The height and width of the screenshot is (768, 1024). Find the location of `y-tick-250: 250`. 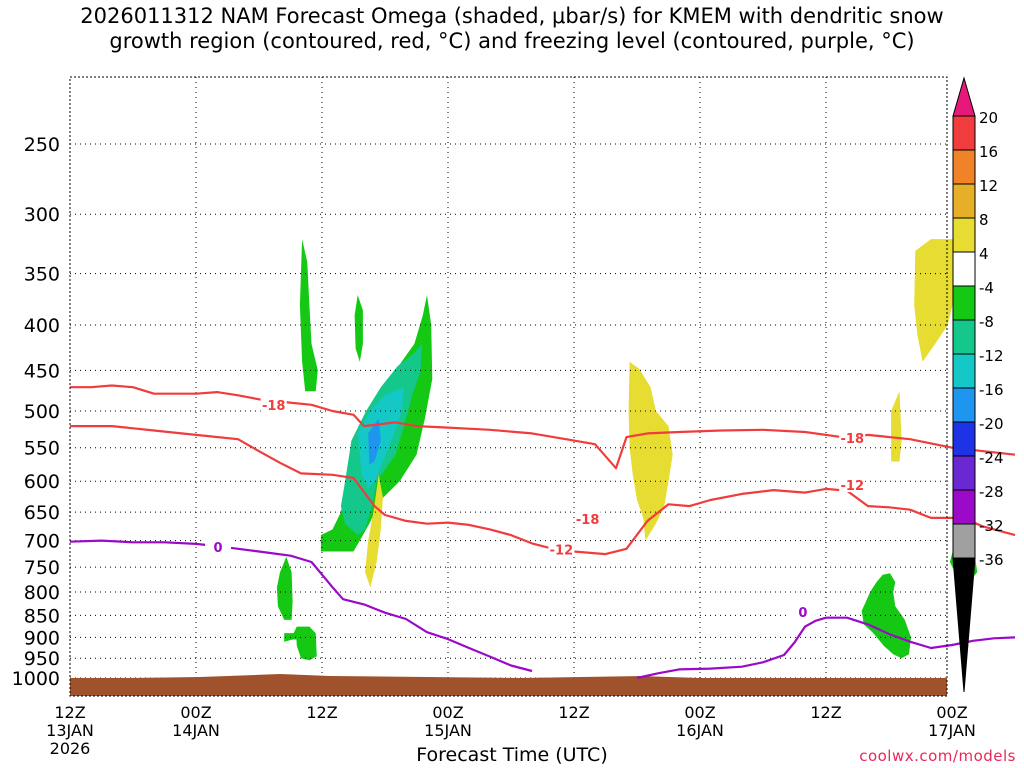

y-tick-250: 250 is located at coordinates (42, 145).